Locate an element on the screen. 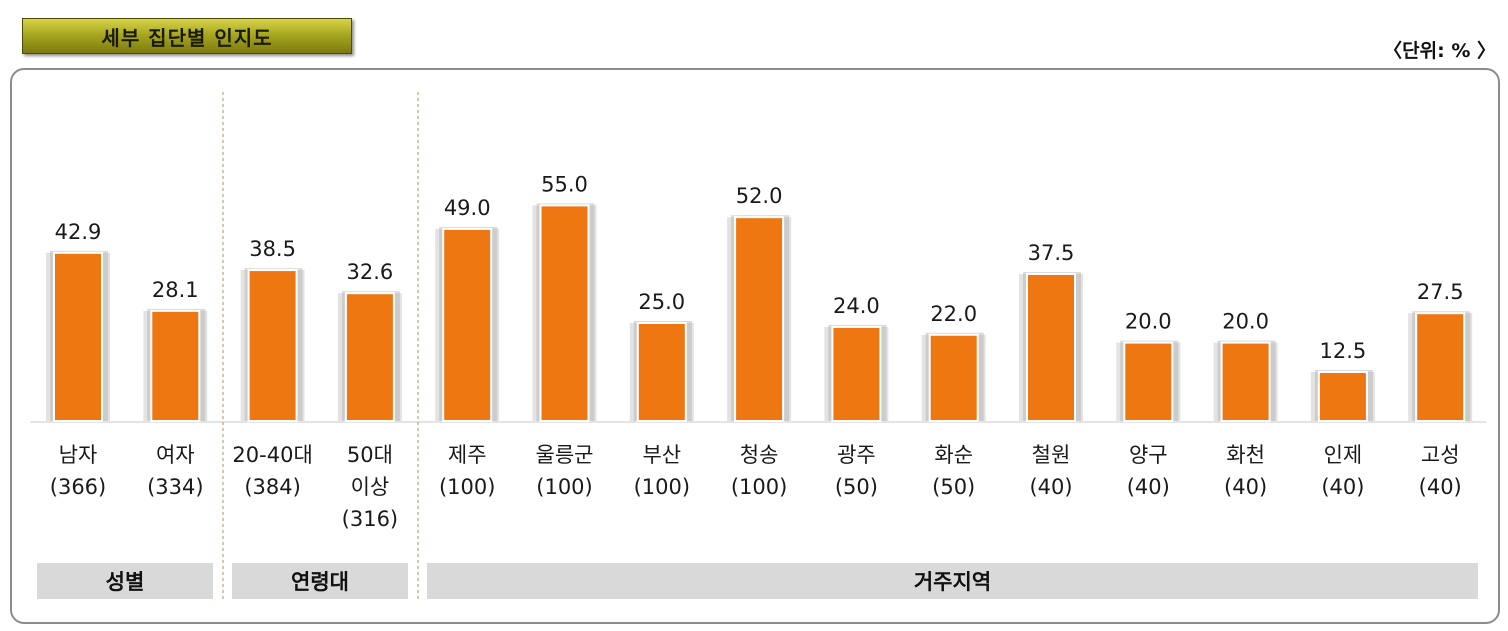 Image resolution: width=1508 pixels, height=631 pixels. x-tick-label-line: 부산 is located at coordinates (661, 455).